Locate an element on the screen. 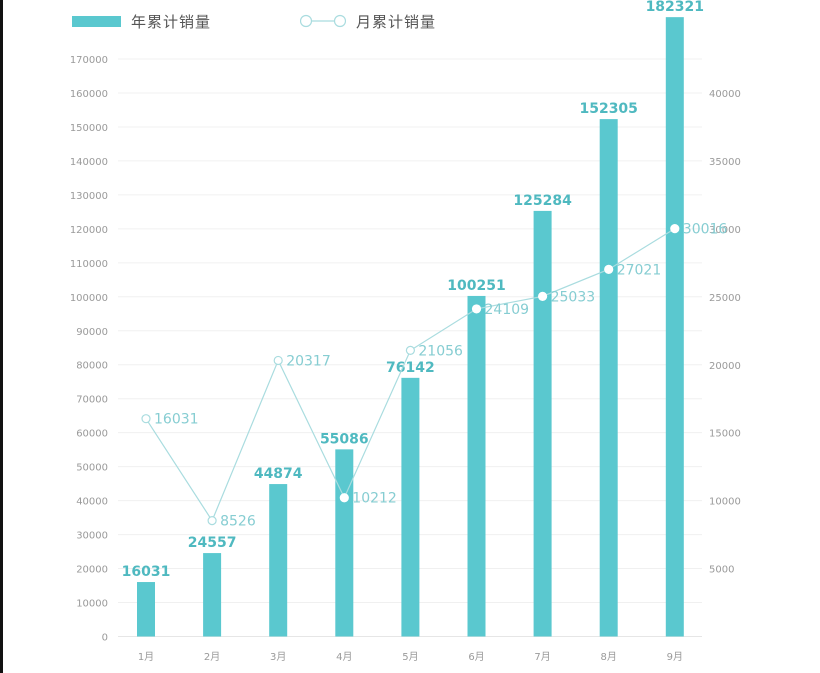 This screenshot has height=673, width=820. x-axis-label: 6月 is located at coordinates (476, 657).